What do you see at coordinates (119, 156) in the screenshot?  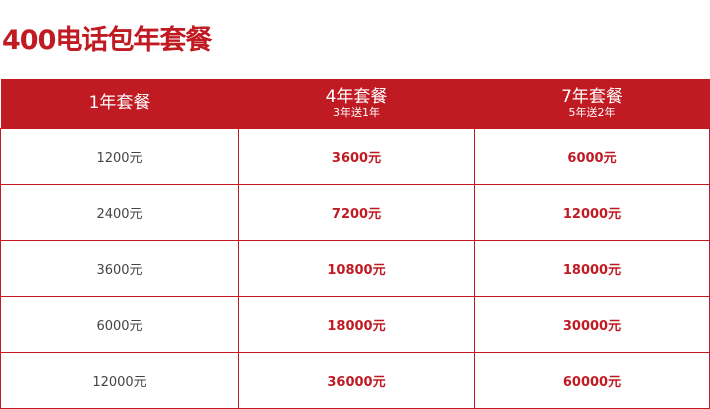 I see `price-cell: 1200元` at bounding box center [119, 156].